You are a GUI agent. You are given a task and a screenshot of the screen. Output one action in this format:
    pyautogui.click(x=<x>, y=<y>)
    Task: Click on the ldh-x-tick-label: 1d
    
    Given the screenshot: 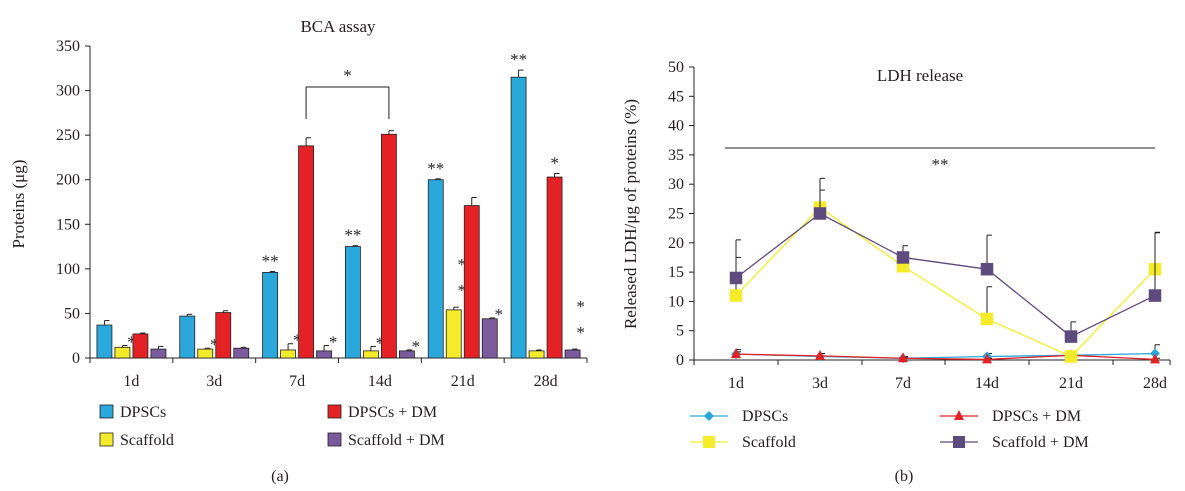 What is the action you would take?
    pyautogui.click(x=736, y=383)
    